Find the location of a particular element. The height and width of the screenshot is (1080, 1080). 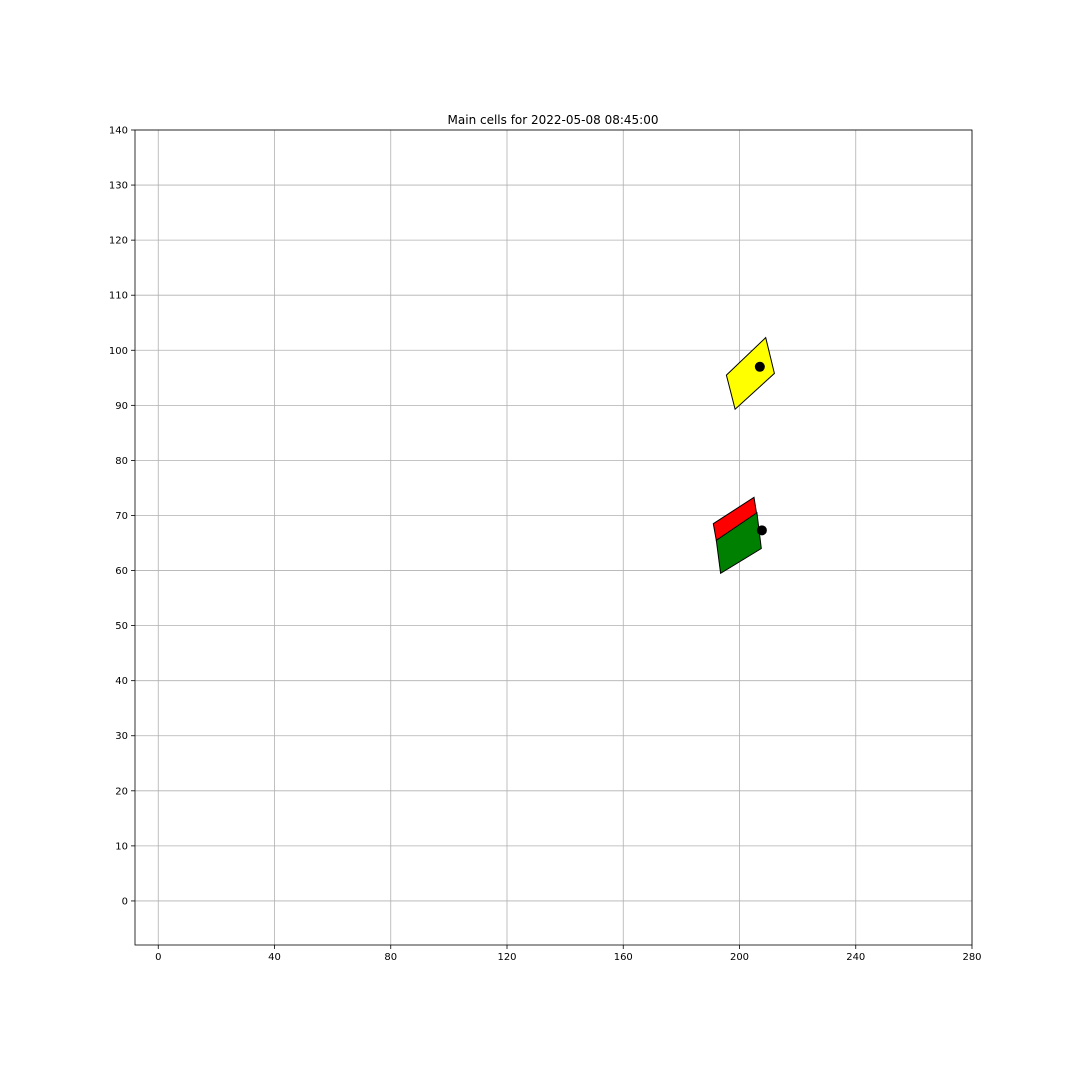

x-tick-label: 200 is located at coordinates (739, 957).